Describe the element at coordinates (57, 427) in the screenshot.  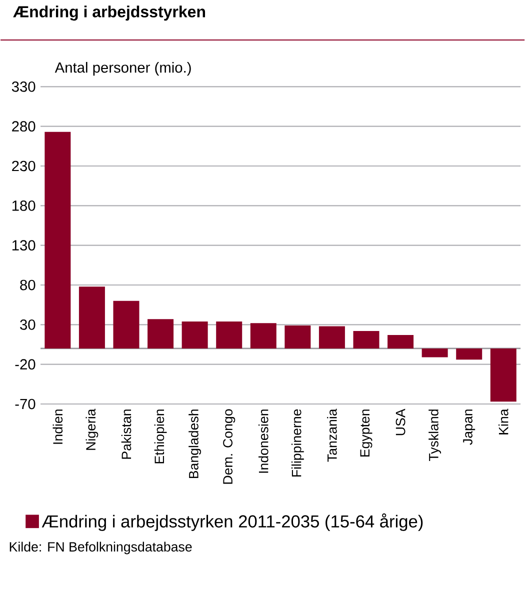
I see `x-tick-label: Indien` at that location.